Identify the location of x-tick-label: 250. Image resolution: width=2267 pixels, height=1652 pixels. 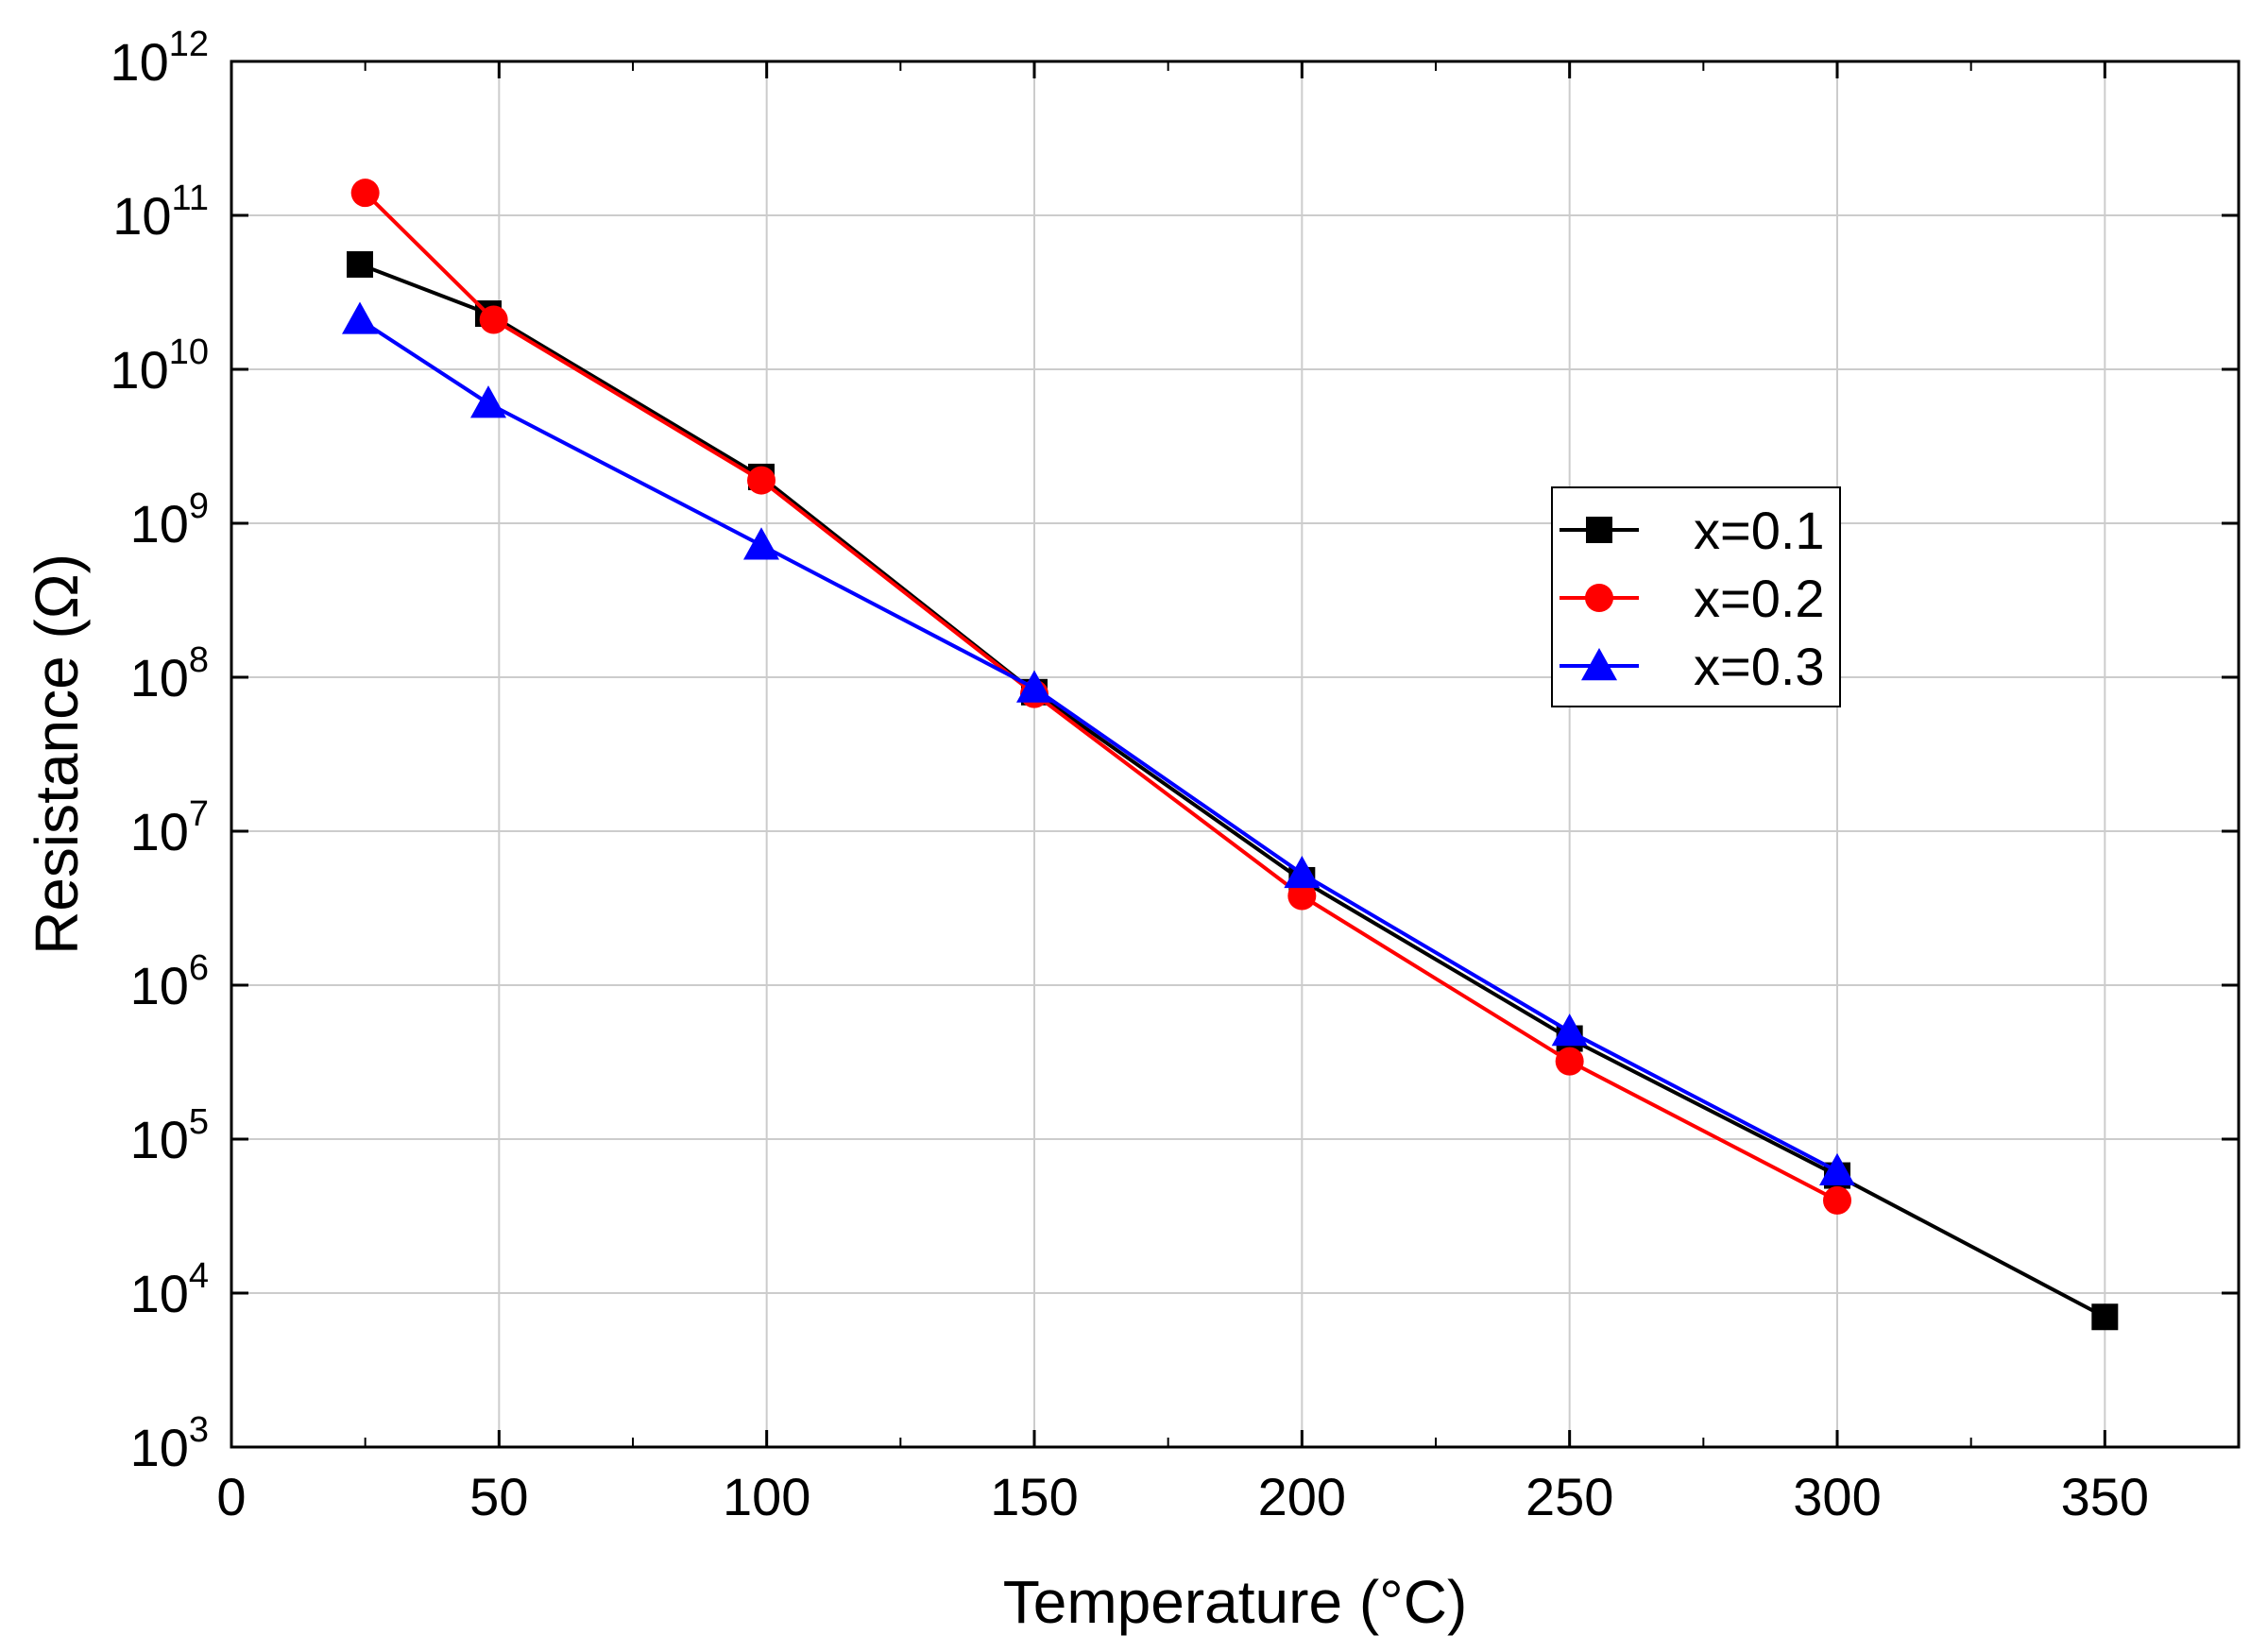
(1569, 1496).